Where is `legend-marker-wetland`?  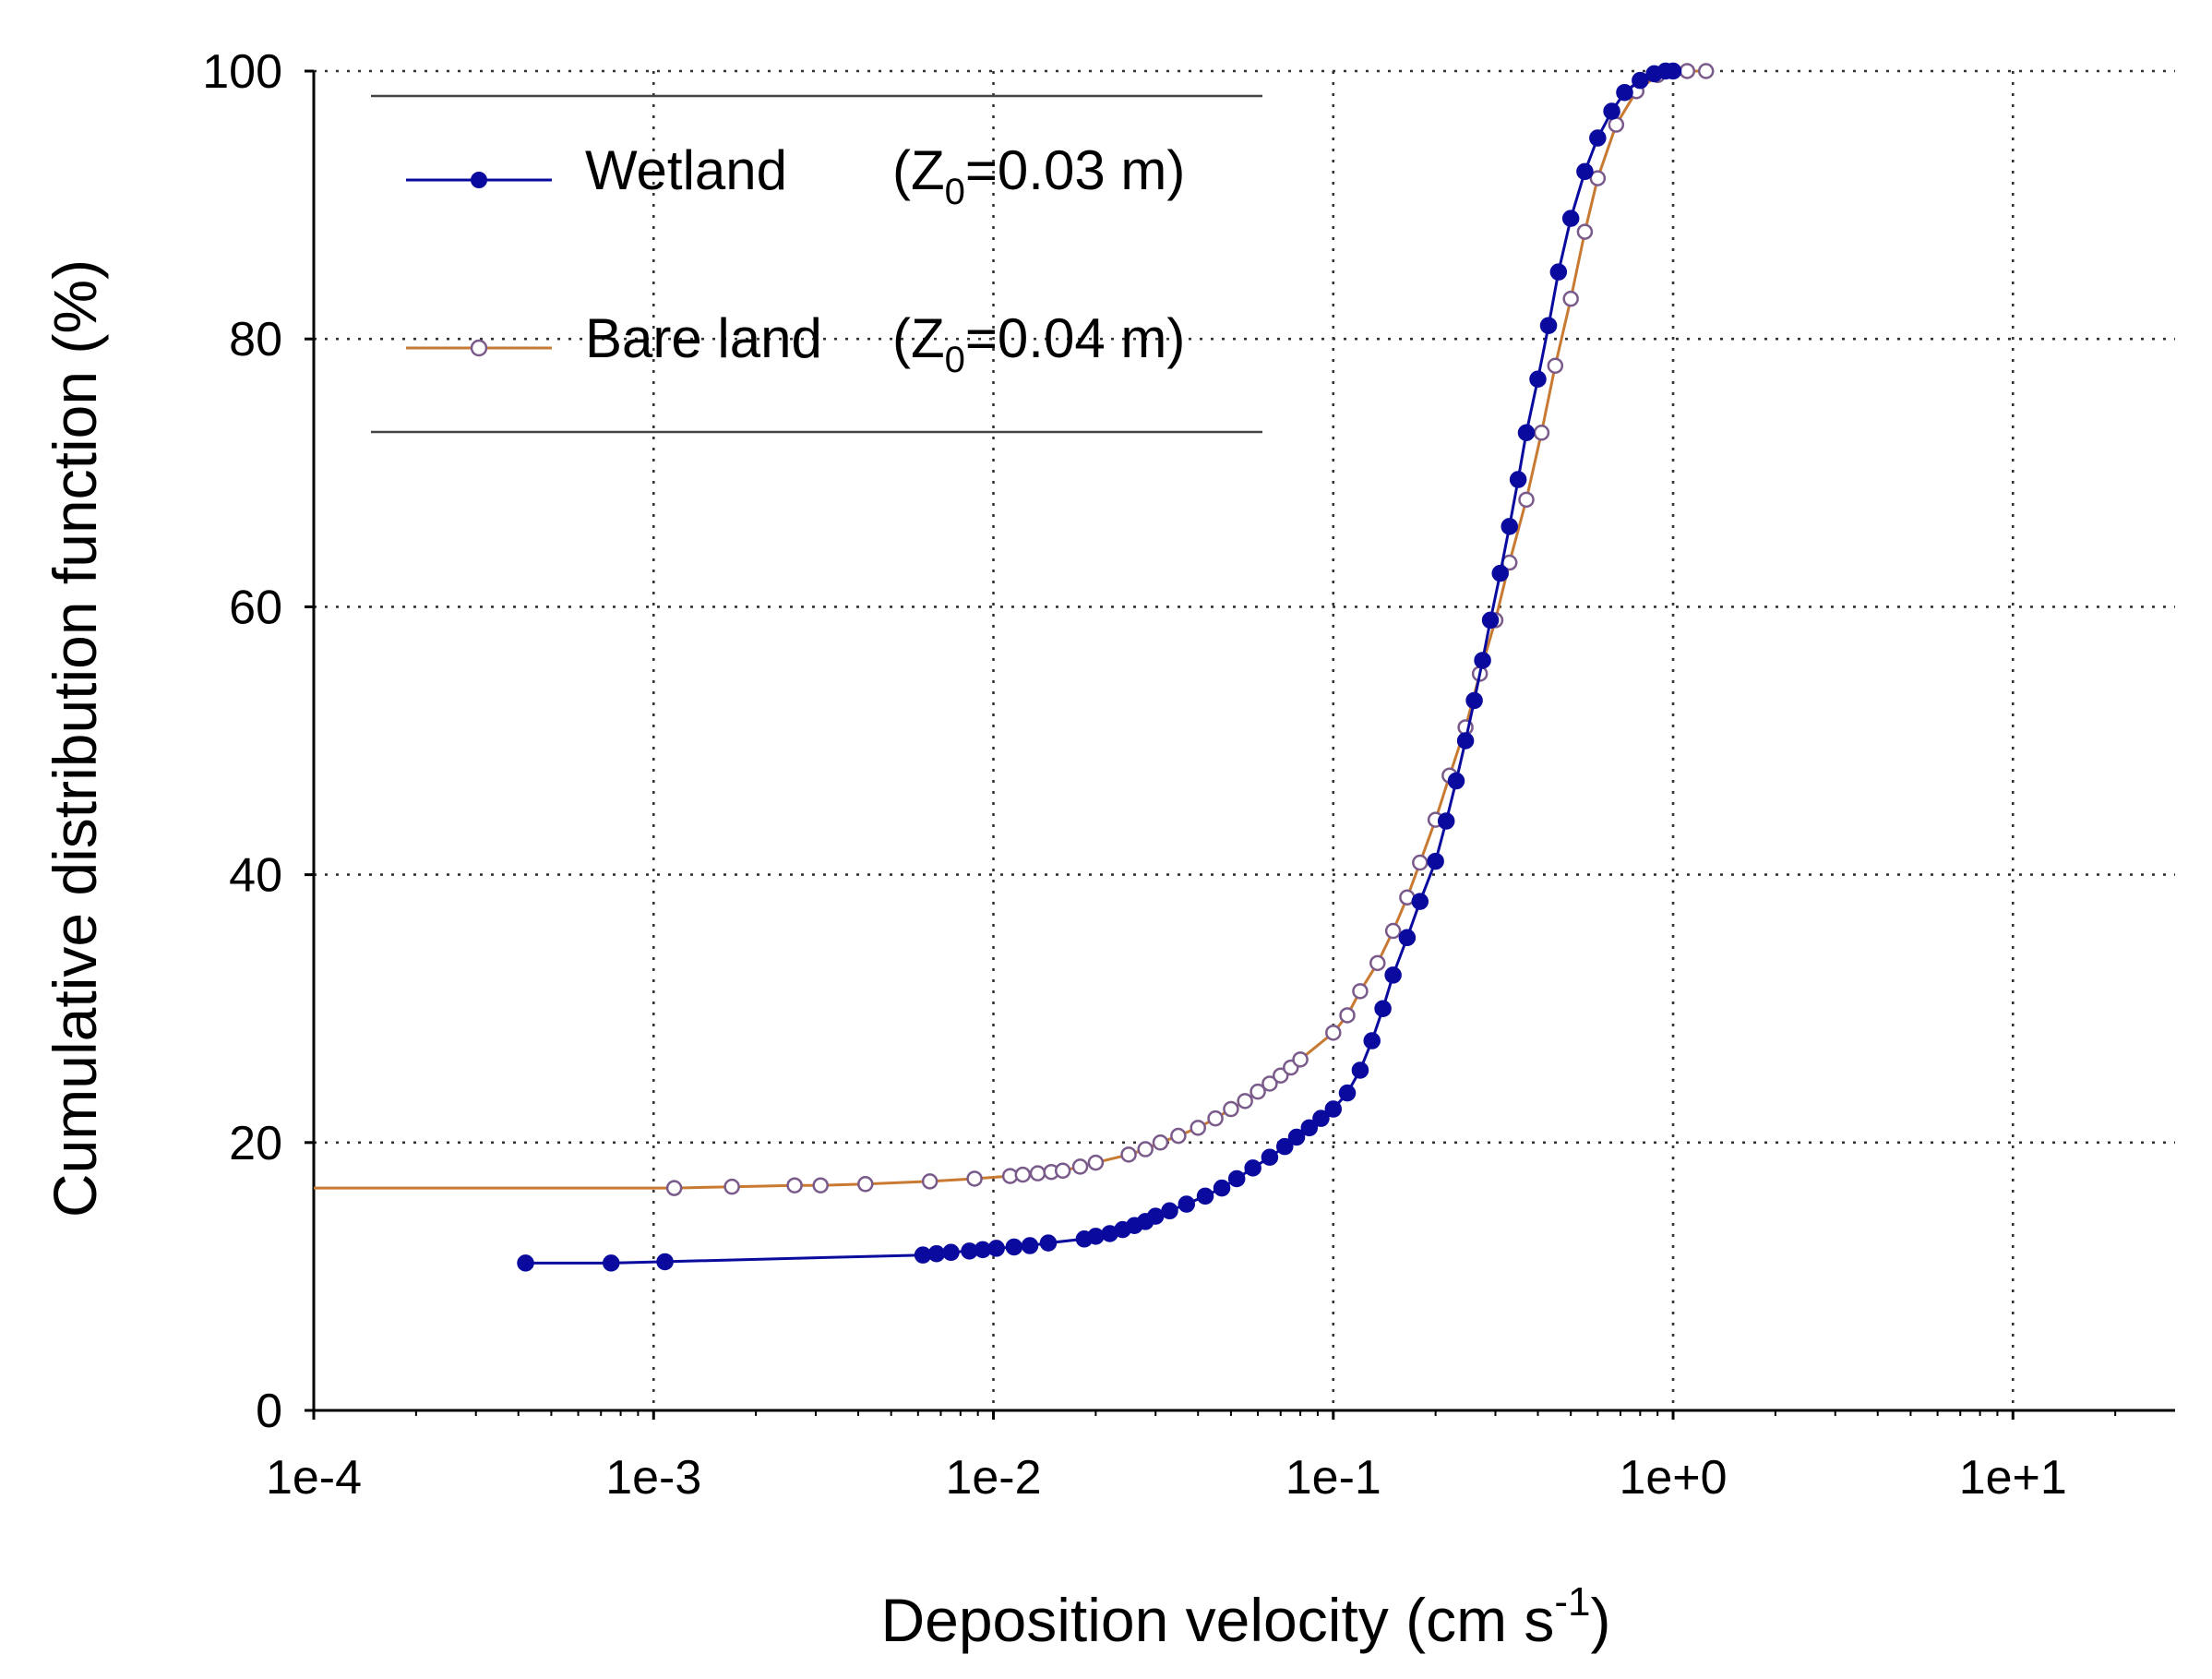
legend-marker-wetland is located at coordinates (479, 180).